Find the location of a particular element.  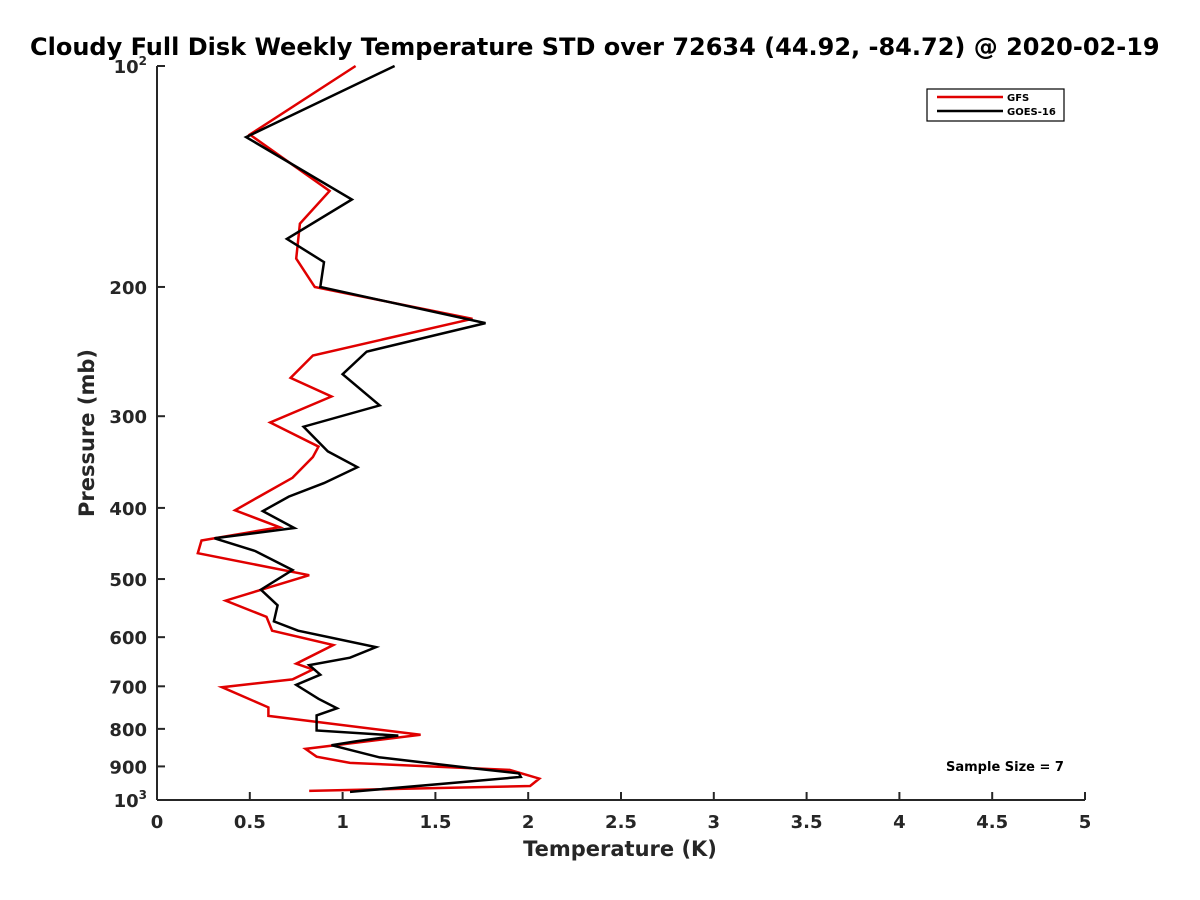

y-tick-label: 500 is located at coordinates (128, 580).